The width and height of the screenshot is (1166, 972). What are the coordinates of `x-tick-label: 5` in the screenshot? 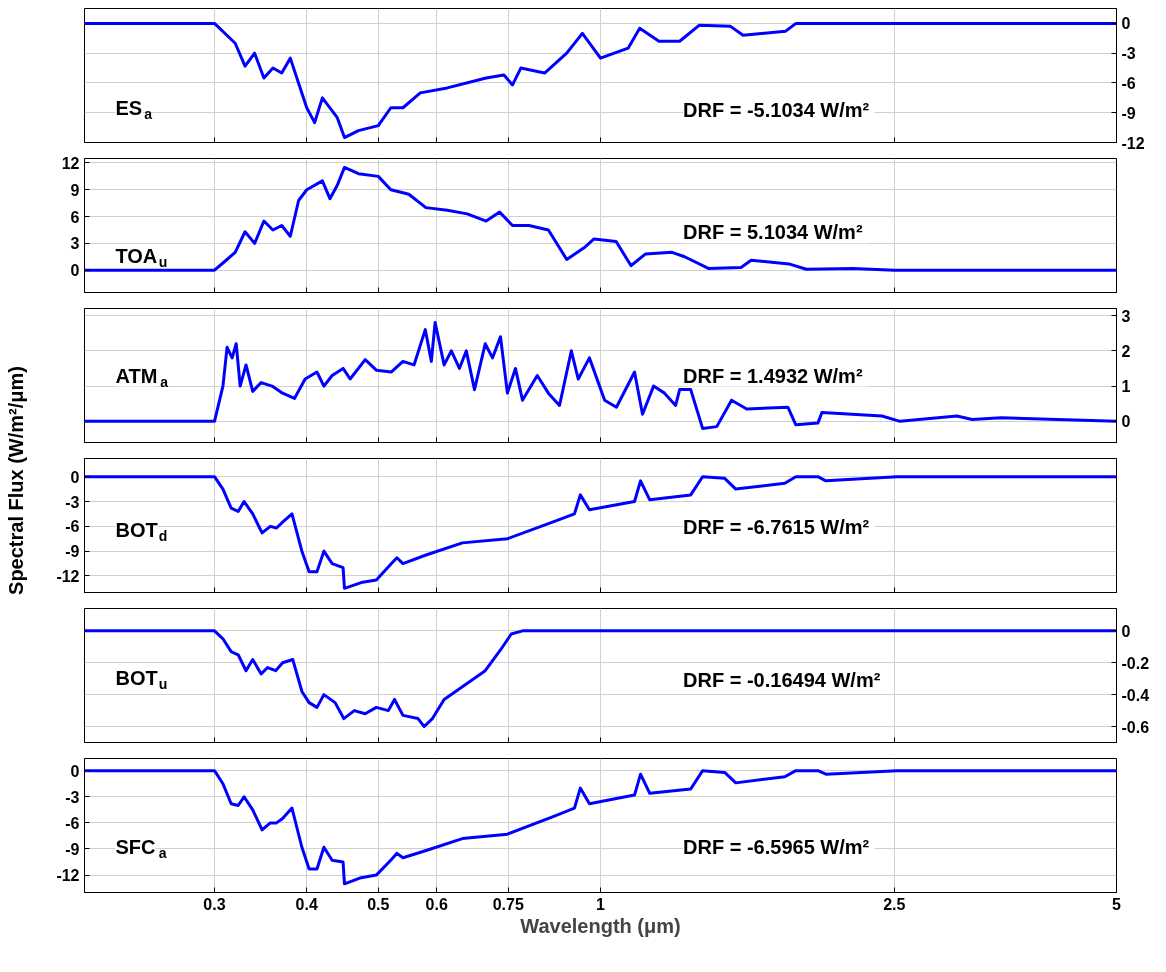 It's located at (1117, 904).